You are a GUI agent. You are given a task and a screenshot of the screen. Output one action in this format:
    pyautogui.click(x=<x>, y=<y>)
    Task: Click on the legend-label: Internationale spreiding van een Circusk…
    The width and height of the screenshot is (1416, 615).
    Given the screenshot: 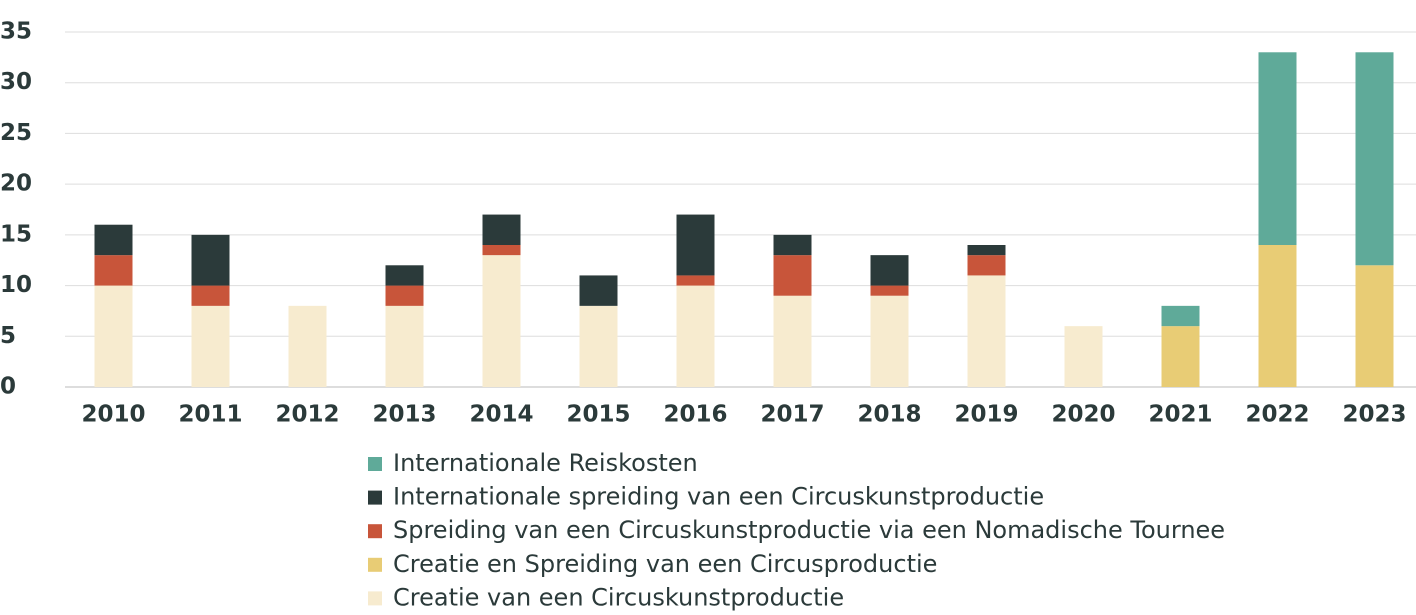 What is the action you would take?
    pyautogui.click(x=718, y=497)
    